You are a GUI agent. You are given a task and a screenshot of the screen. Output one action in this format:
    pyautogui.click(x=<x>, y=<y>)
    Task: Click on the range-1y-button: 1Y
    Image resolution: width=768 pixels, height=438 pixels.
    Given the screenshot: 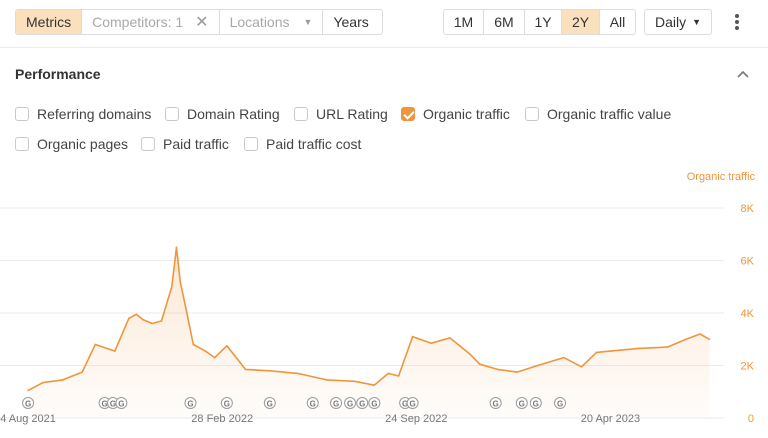 What is the action you would take?
    pyautogui.click(x=543, y=22)
    